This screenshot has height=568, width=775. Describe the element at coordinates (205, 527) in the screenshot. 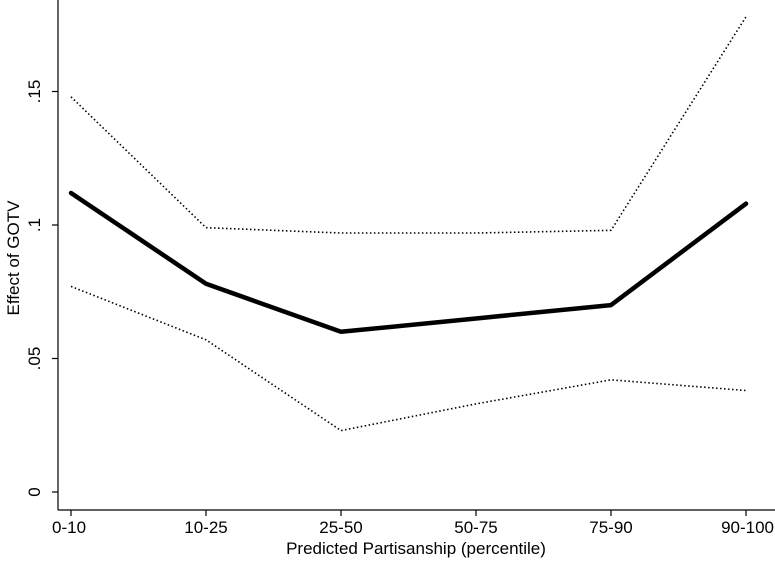

I see `x-tick-label: 10-25` at that location.